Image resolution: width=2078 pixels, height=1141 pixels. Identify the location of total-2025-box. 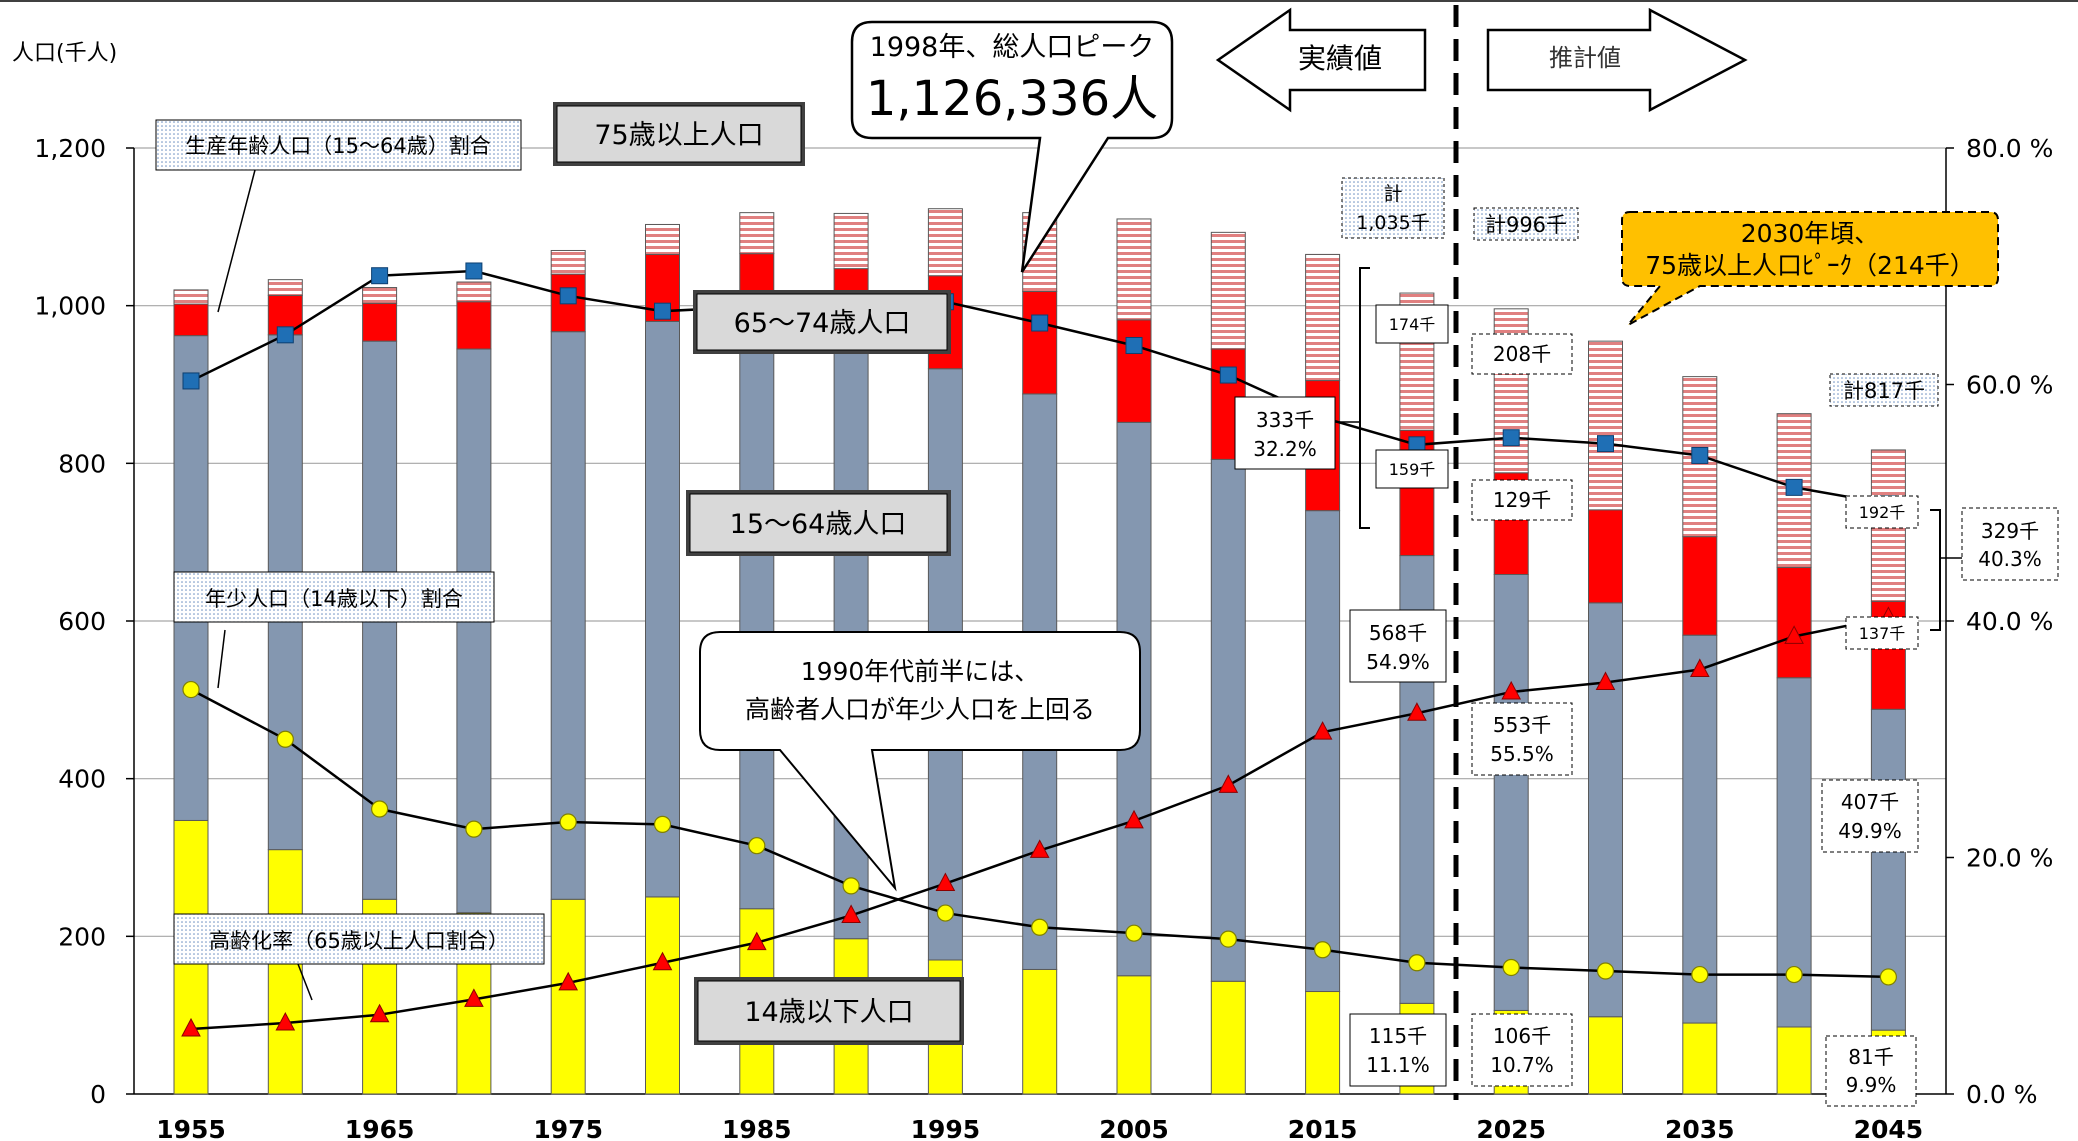
(1526, 224).